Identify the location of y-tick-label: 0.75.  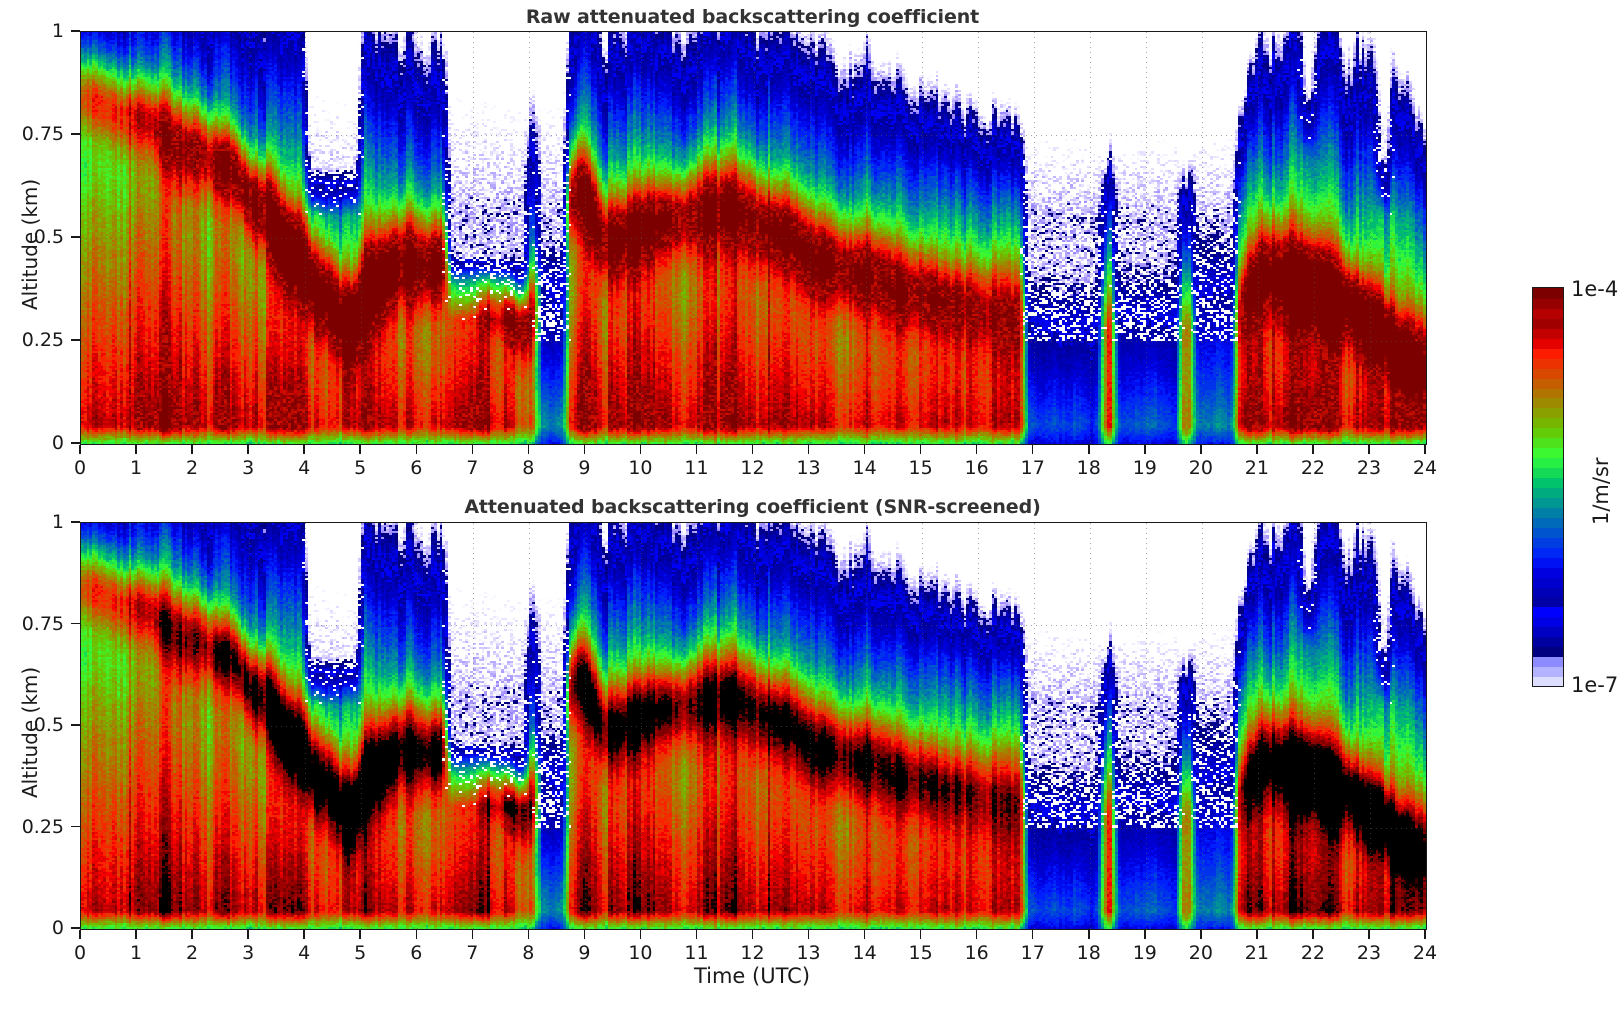
(42, 134).